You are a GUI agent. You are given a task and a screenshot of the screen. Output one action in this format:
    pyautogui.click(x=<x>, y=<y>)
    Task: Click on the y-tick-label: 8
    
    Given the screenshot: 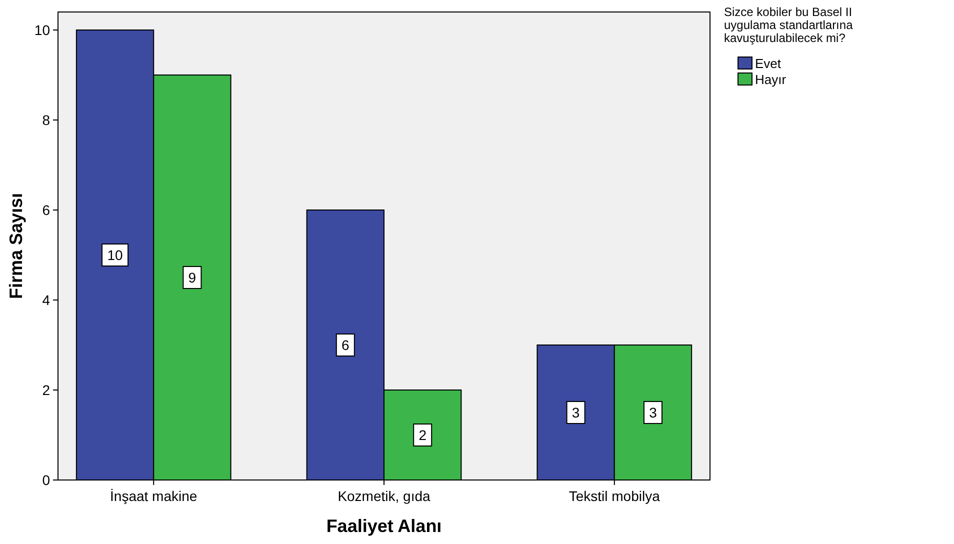 What is the action you would take?
    pyautogui.click(x=46, y=120)
    